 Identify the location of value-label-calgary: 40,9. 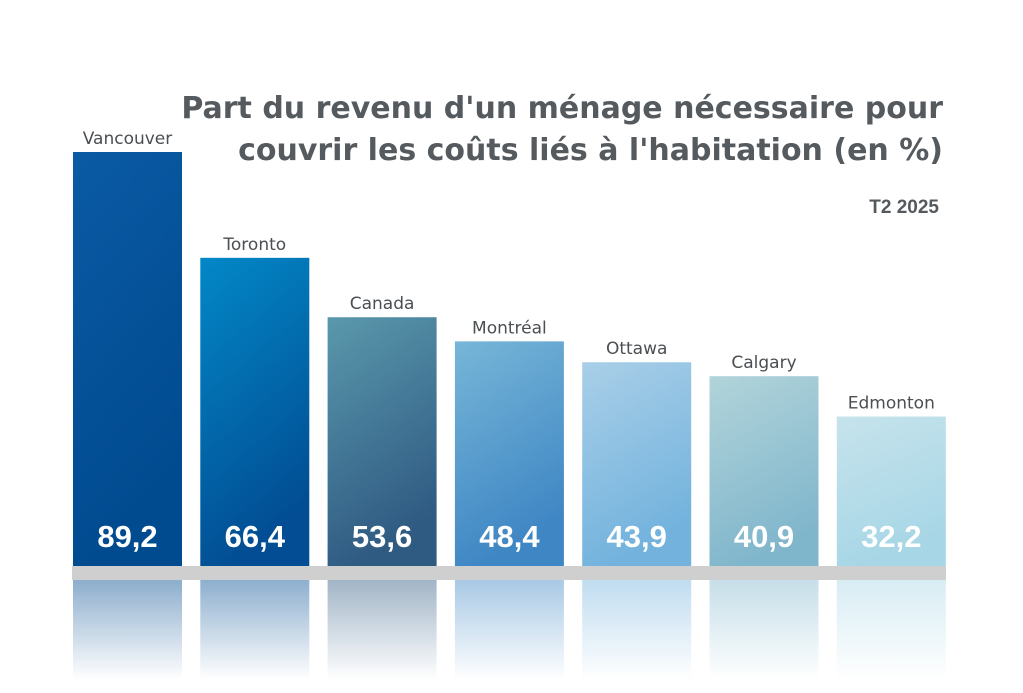
(764, 536).